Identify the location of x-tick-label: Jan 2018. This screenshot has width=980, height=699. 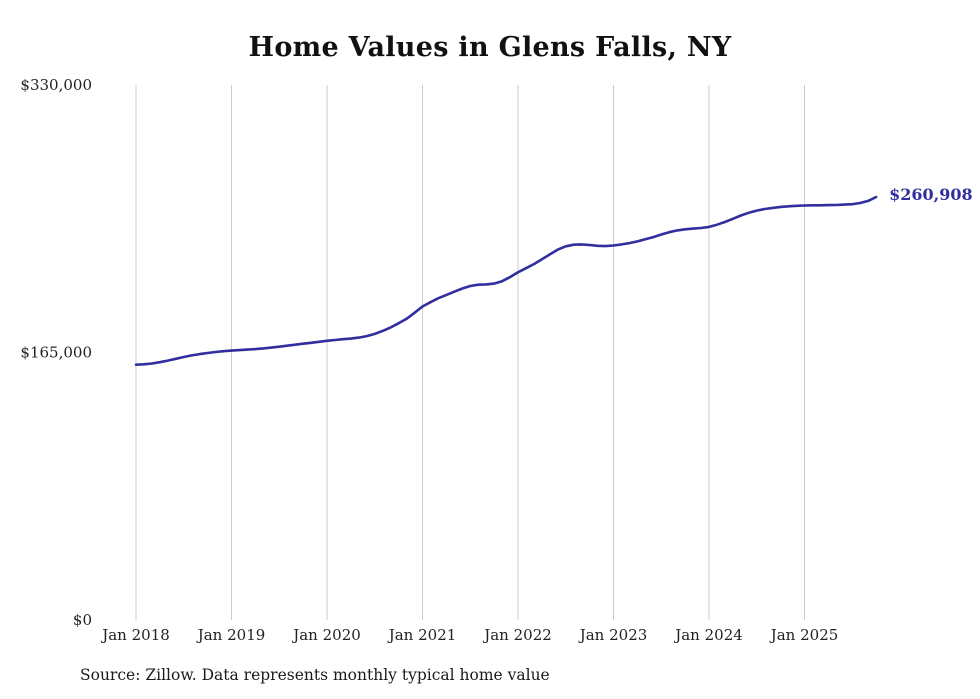
(135, 635).